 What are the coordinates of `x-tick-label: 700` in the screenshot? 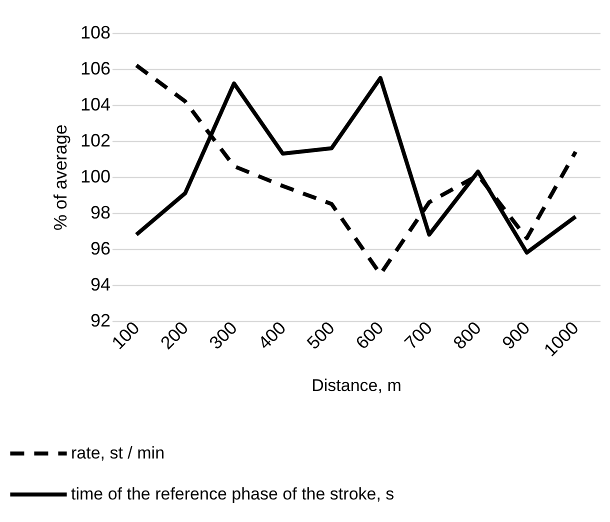 It's located at (418, 336).